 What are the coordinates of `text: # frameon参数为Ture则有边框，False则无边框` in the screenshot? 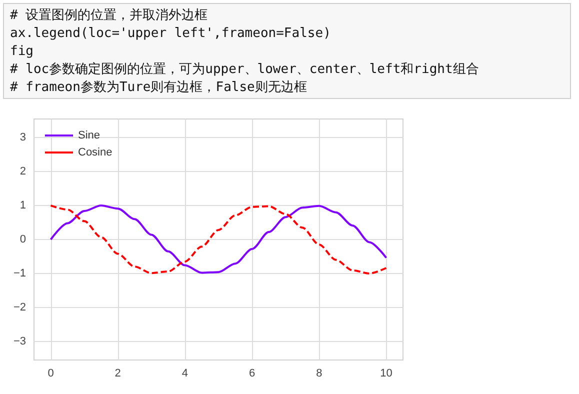 It's located at (159, 88).